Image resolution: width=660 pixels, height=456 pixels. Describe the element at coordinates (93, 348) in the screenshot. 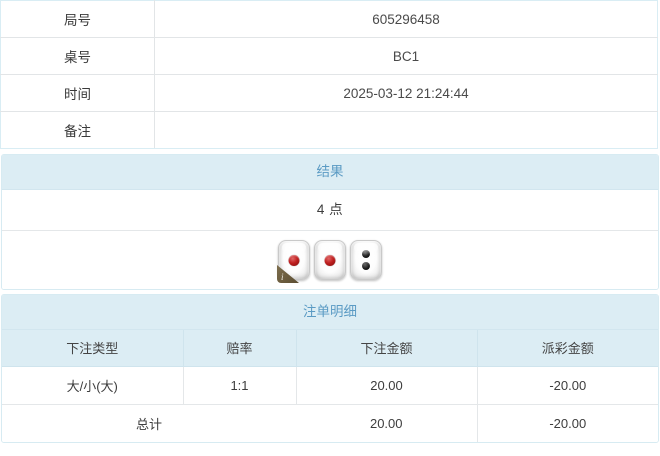

I see `column-header-bet-type: 下注类型` at that location.